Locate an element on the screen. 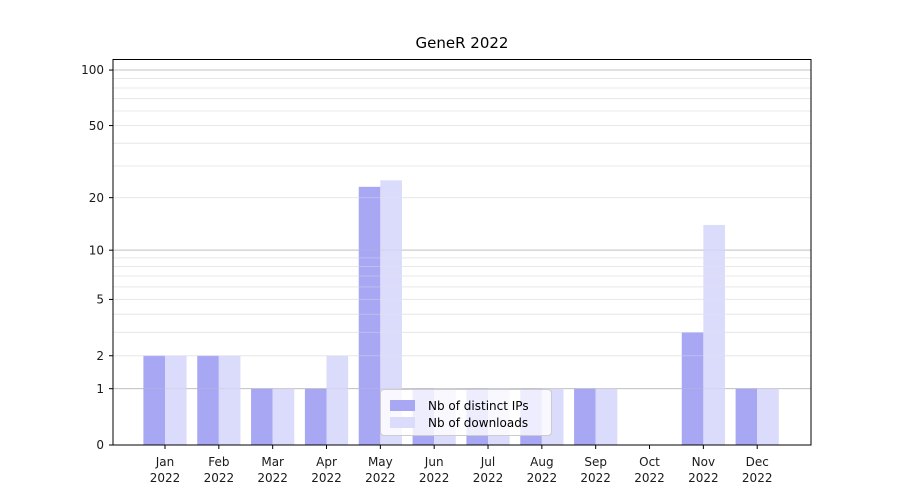 The image size is (900, 500). legend-item-downloads: Nb of downloads is located at coordinates (465, 422).